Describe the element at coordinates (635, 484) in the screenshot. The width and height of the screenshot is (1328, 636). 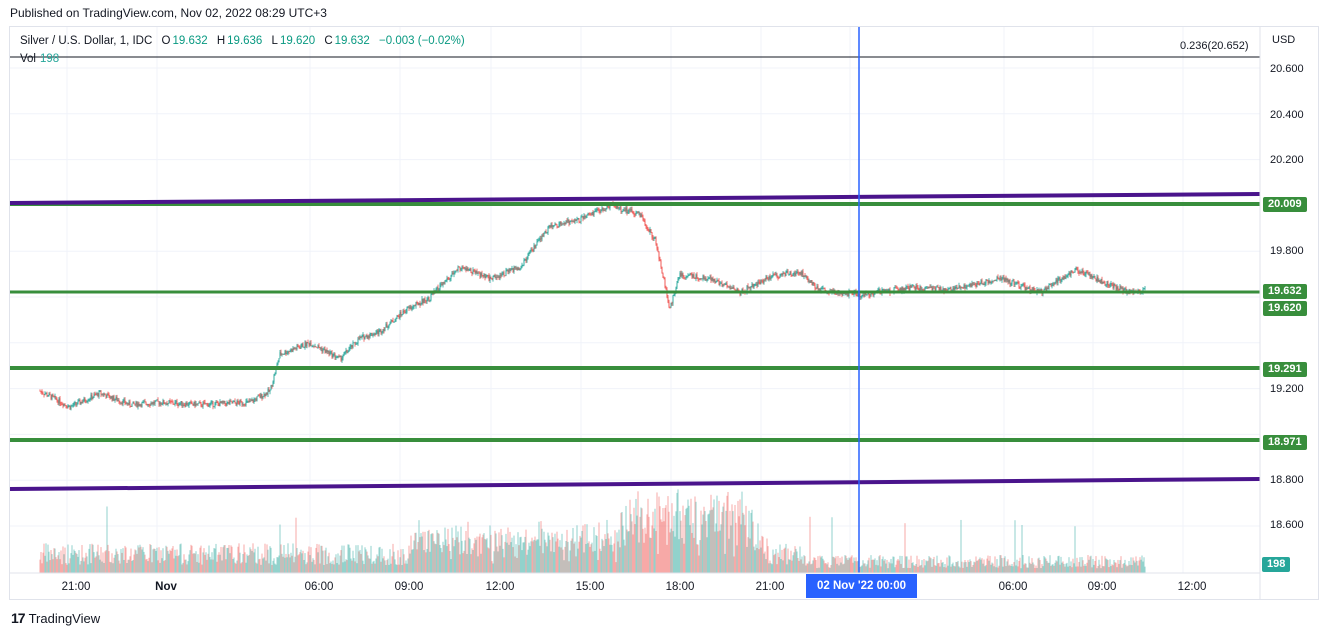
I see `lower-trend-line` at that location.